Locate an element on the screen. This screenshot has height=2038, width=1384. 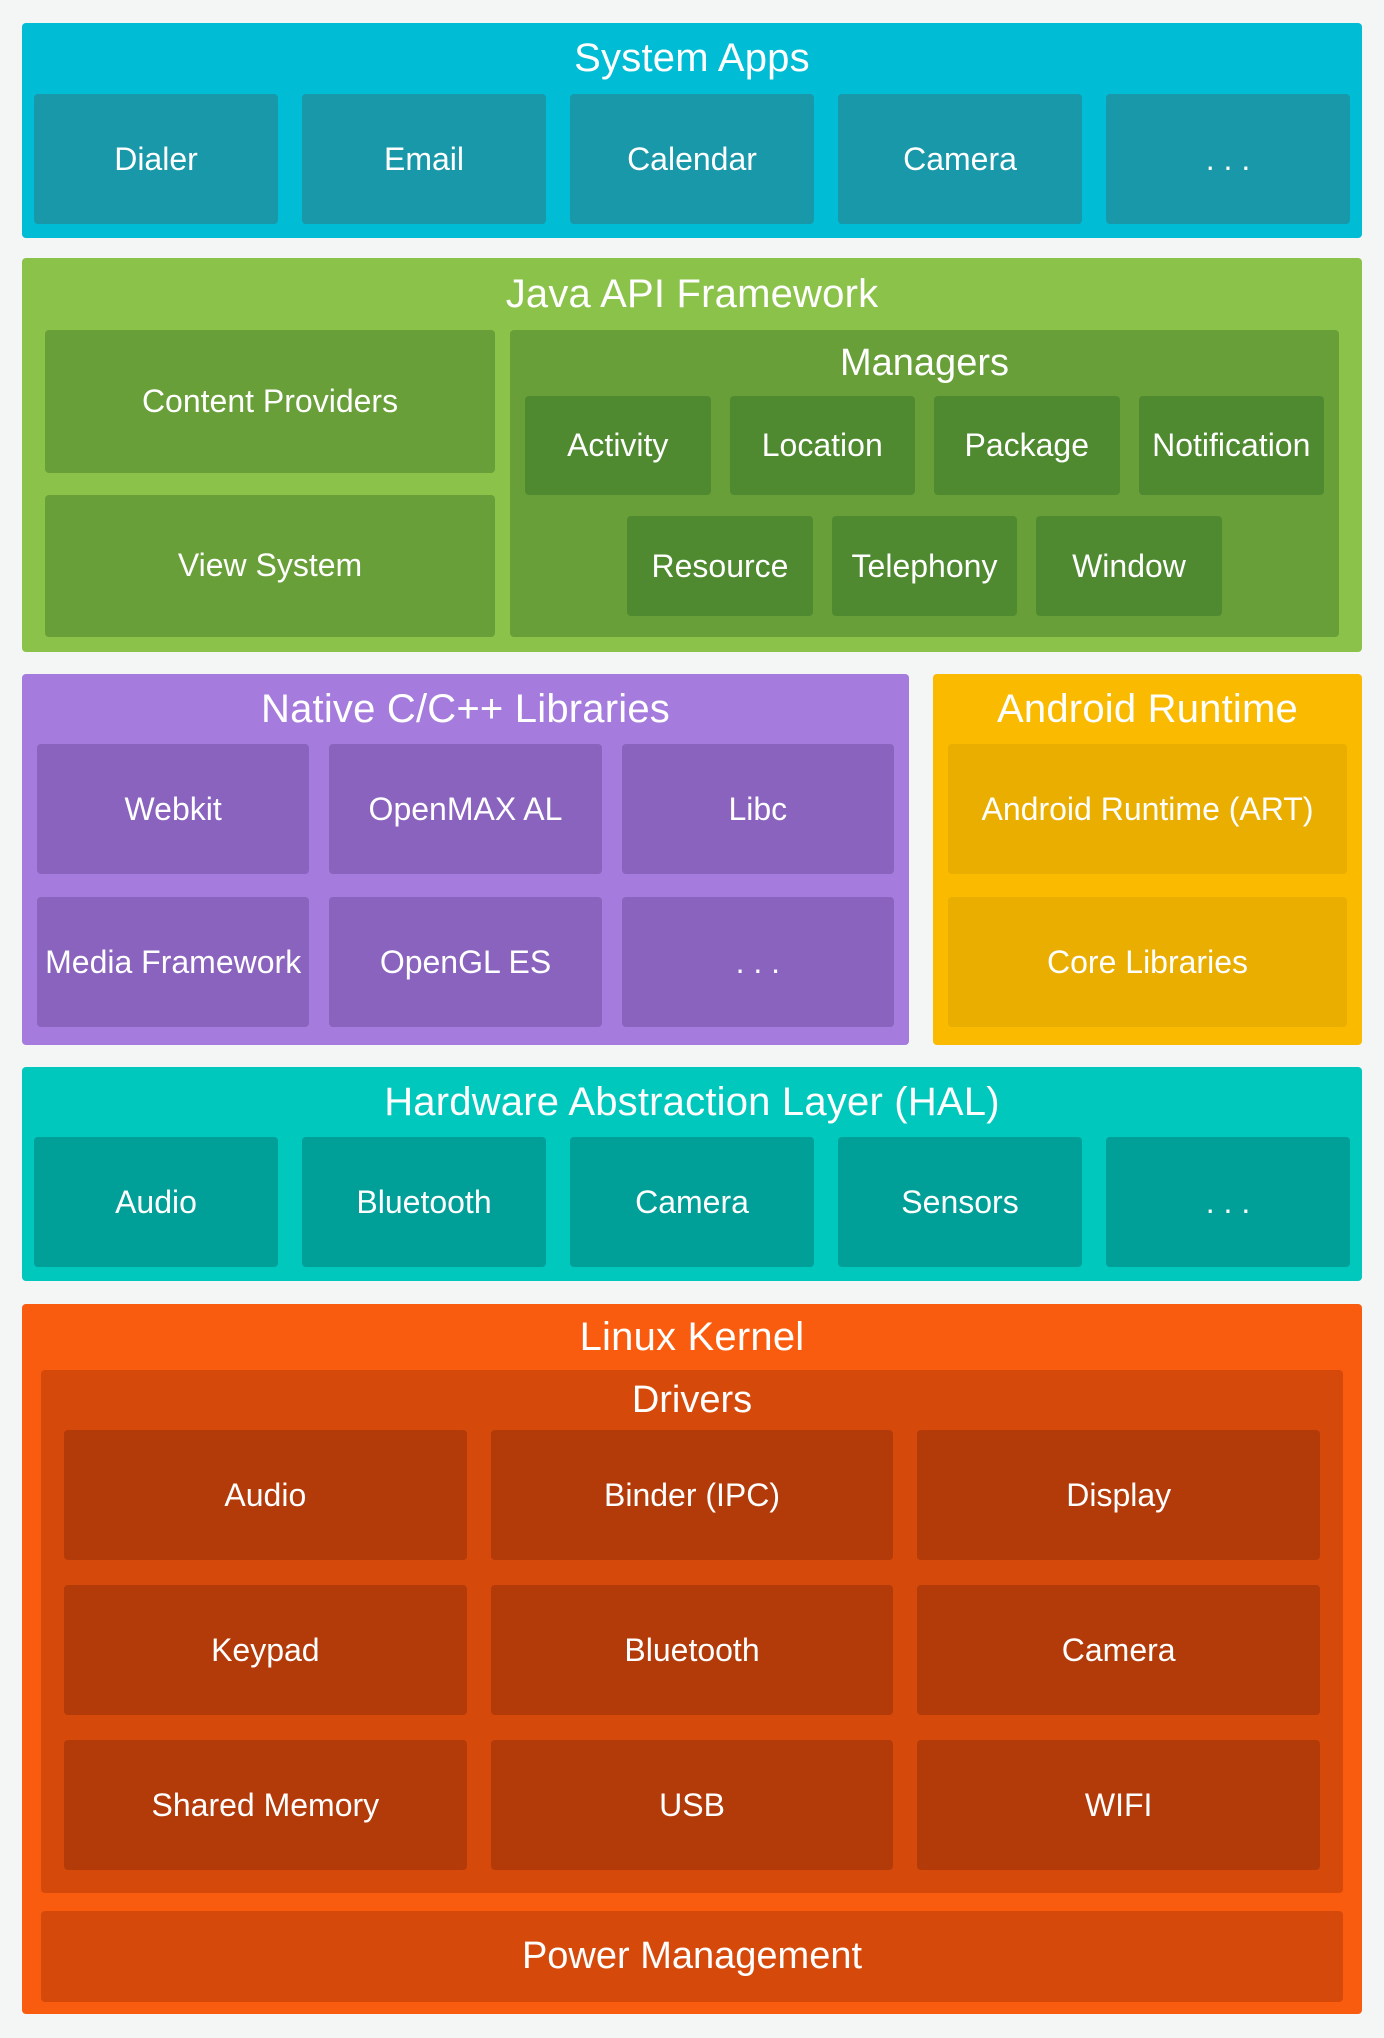
box-dialer: Dialer is located at coordinates (156, 159).